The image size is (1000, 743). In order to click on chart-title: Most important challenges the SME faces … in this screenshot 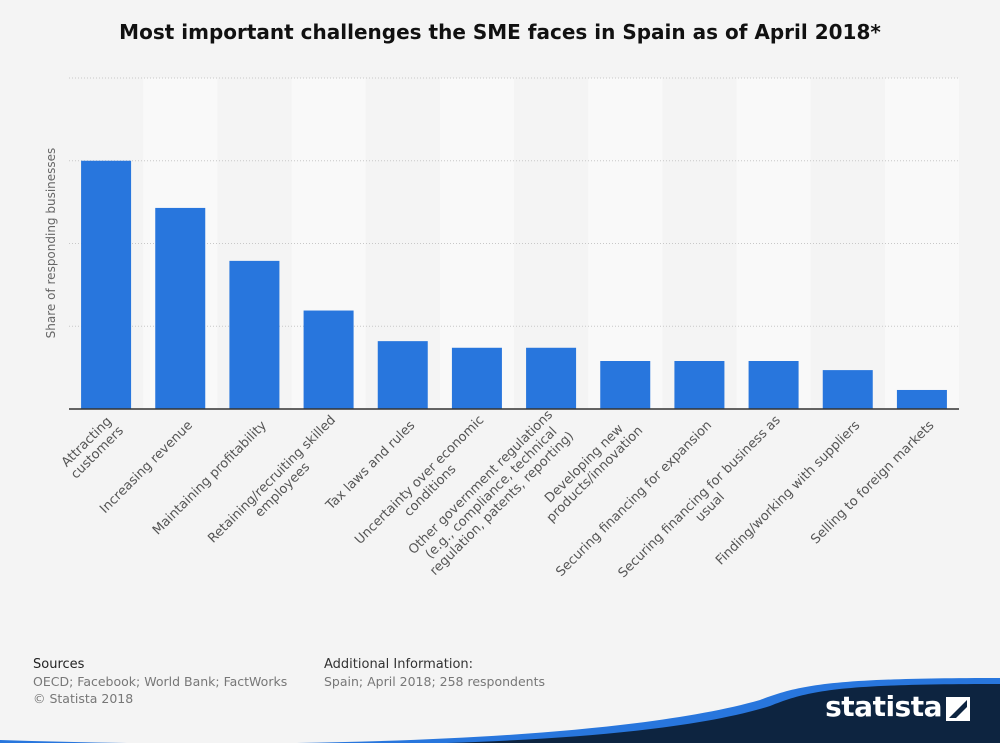, I will do `click(500, 32)`.